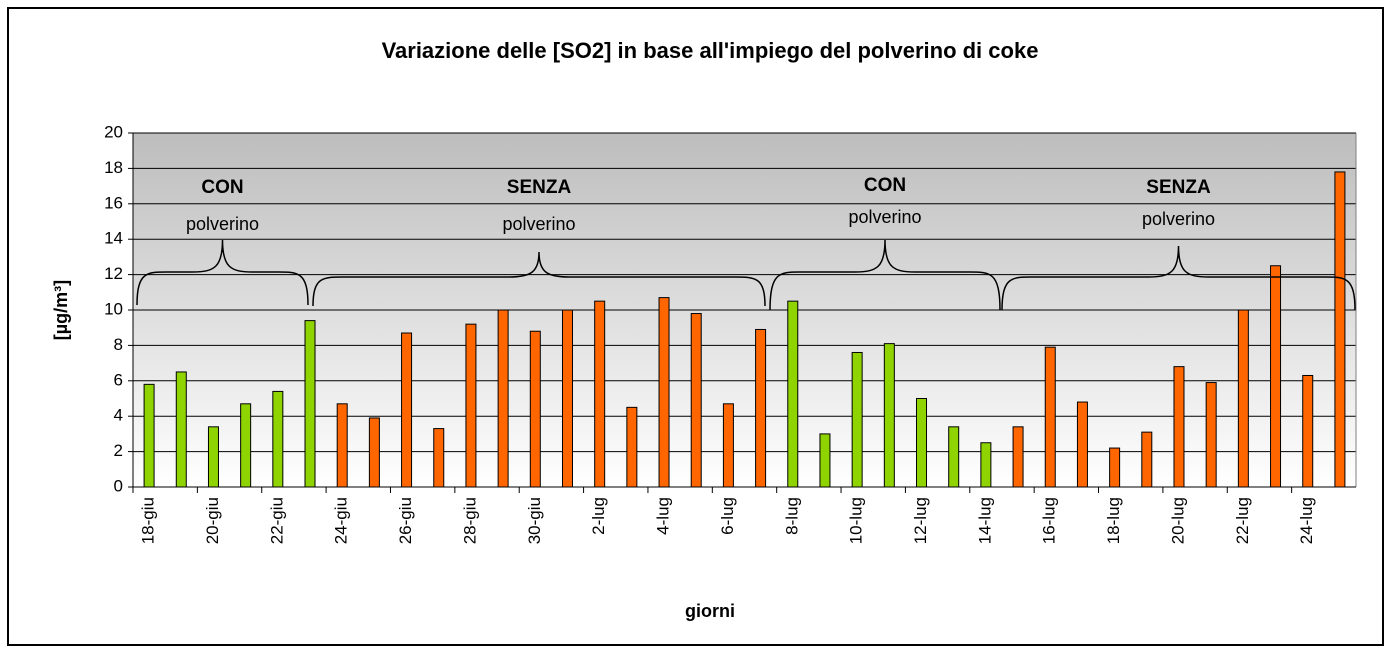  I want to click on y-tick-label: 0, so click(118, 485).